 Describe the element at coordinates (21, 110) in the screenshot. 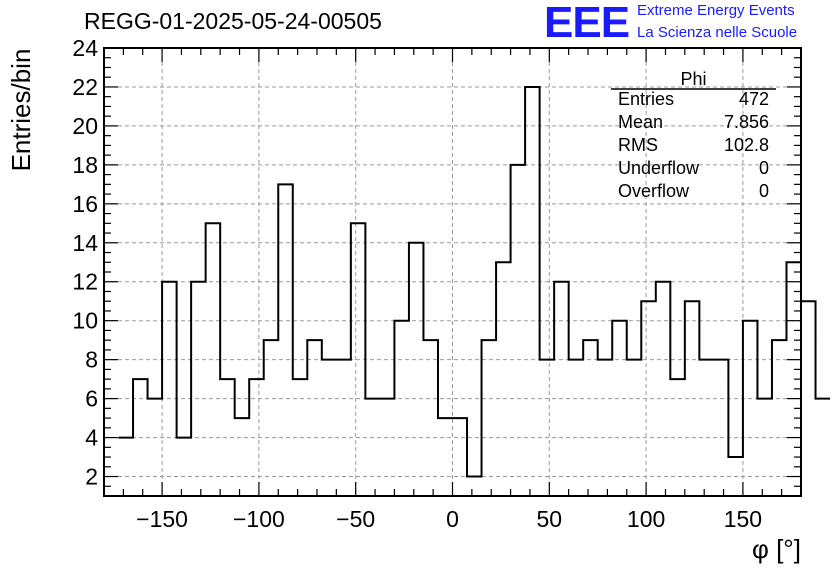

I see `y-axis-label: Entries/bin` at that location.